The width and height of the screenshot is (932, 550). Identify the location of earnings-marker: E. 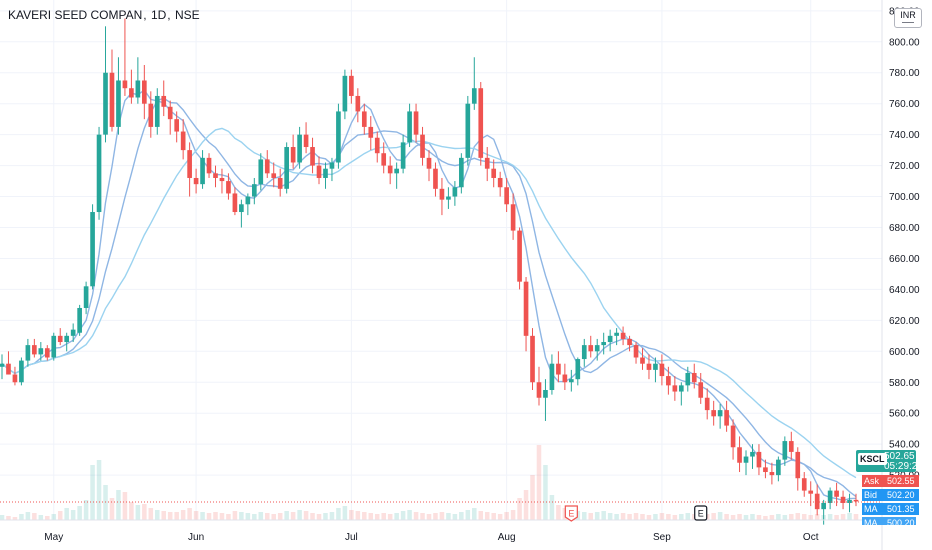
(571, 513).